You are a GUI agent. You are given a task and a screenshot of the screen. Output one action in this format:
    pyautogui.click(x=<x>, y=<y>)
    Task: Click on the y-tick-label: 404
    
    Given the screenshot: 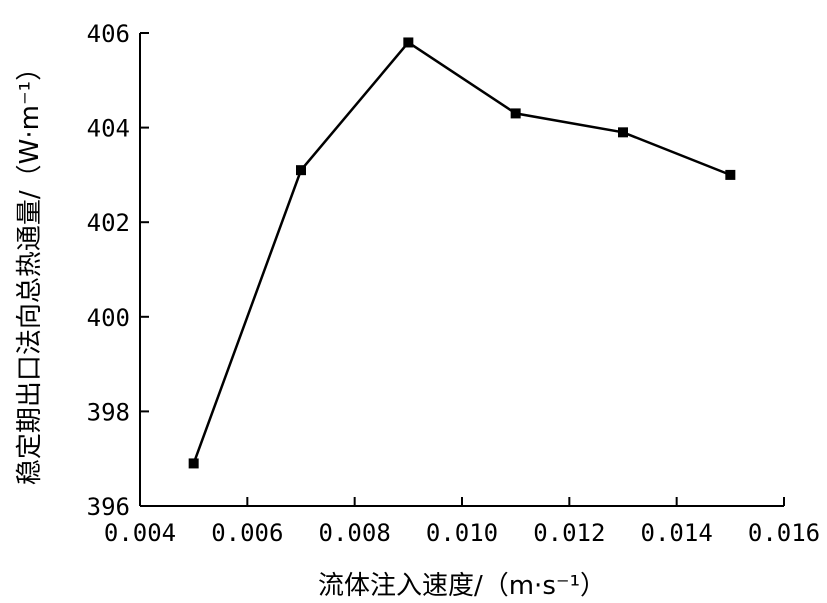 What is the action you would take?
    pyautogui.click(x=108, y=129)
    